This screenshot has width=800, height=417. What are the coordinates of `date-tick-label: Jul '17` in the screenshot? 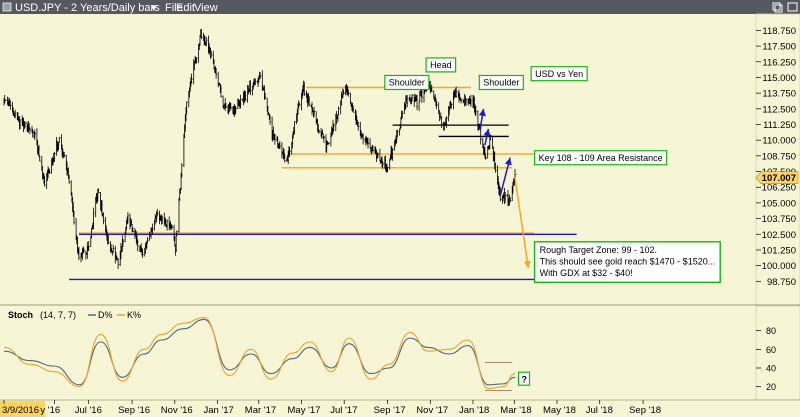 It's located at (343, 410).